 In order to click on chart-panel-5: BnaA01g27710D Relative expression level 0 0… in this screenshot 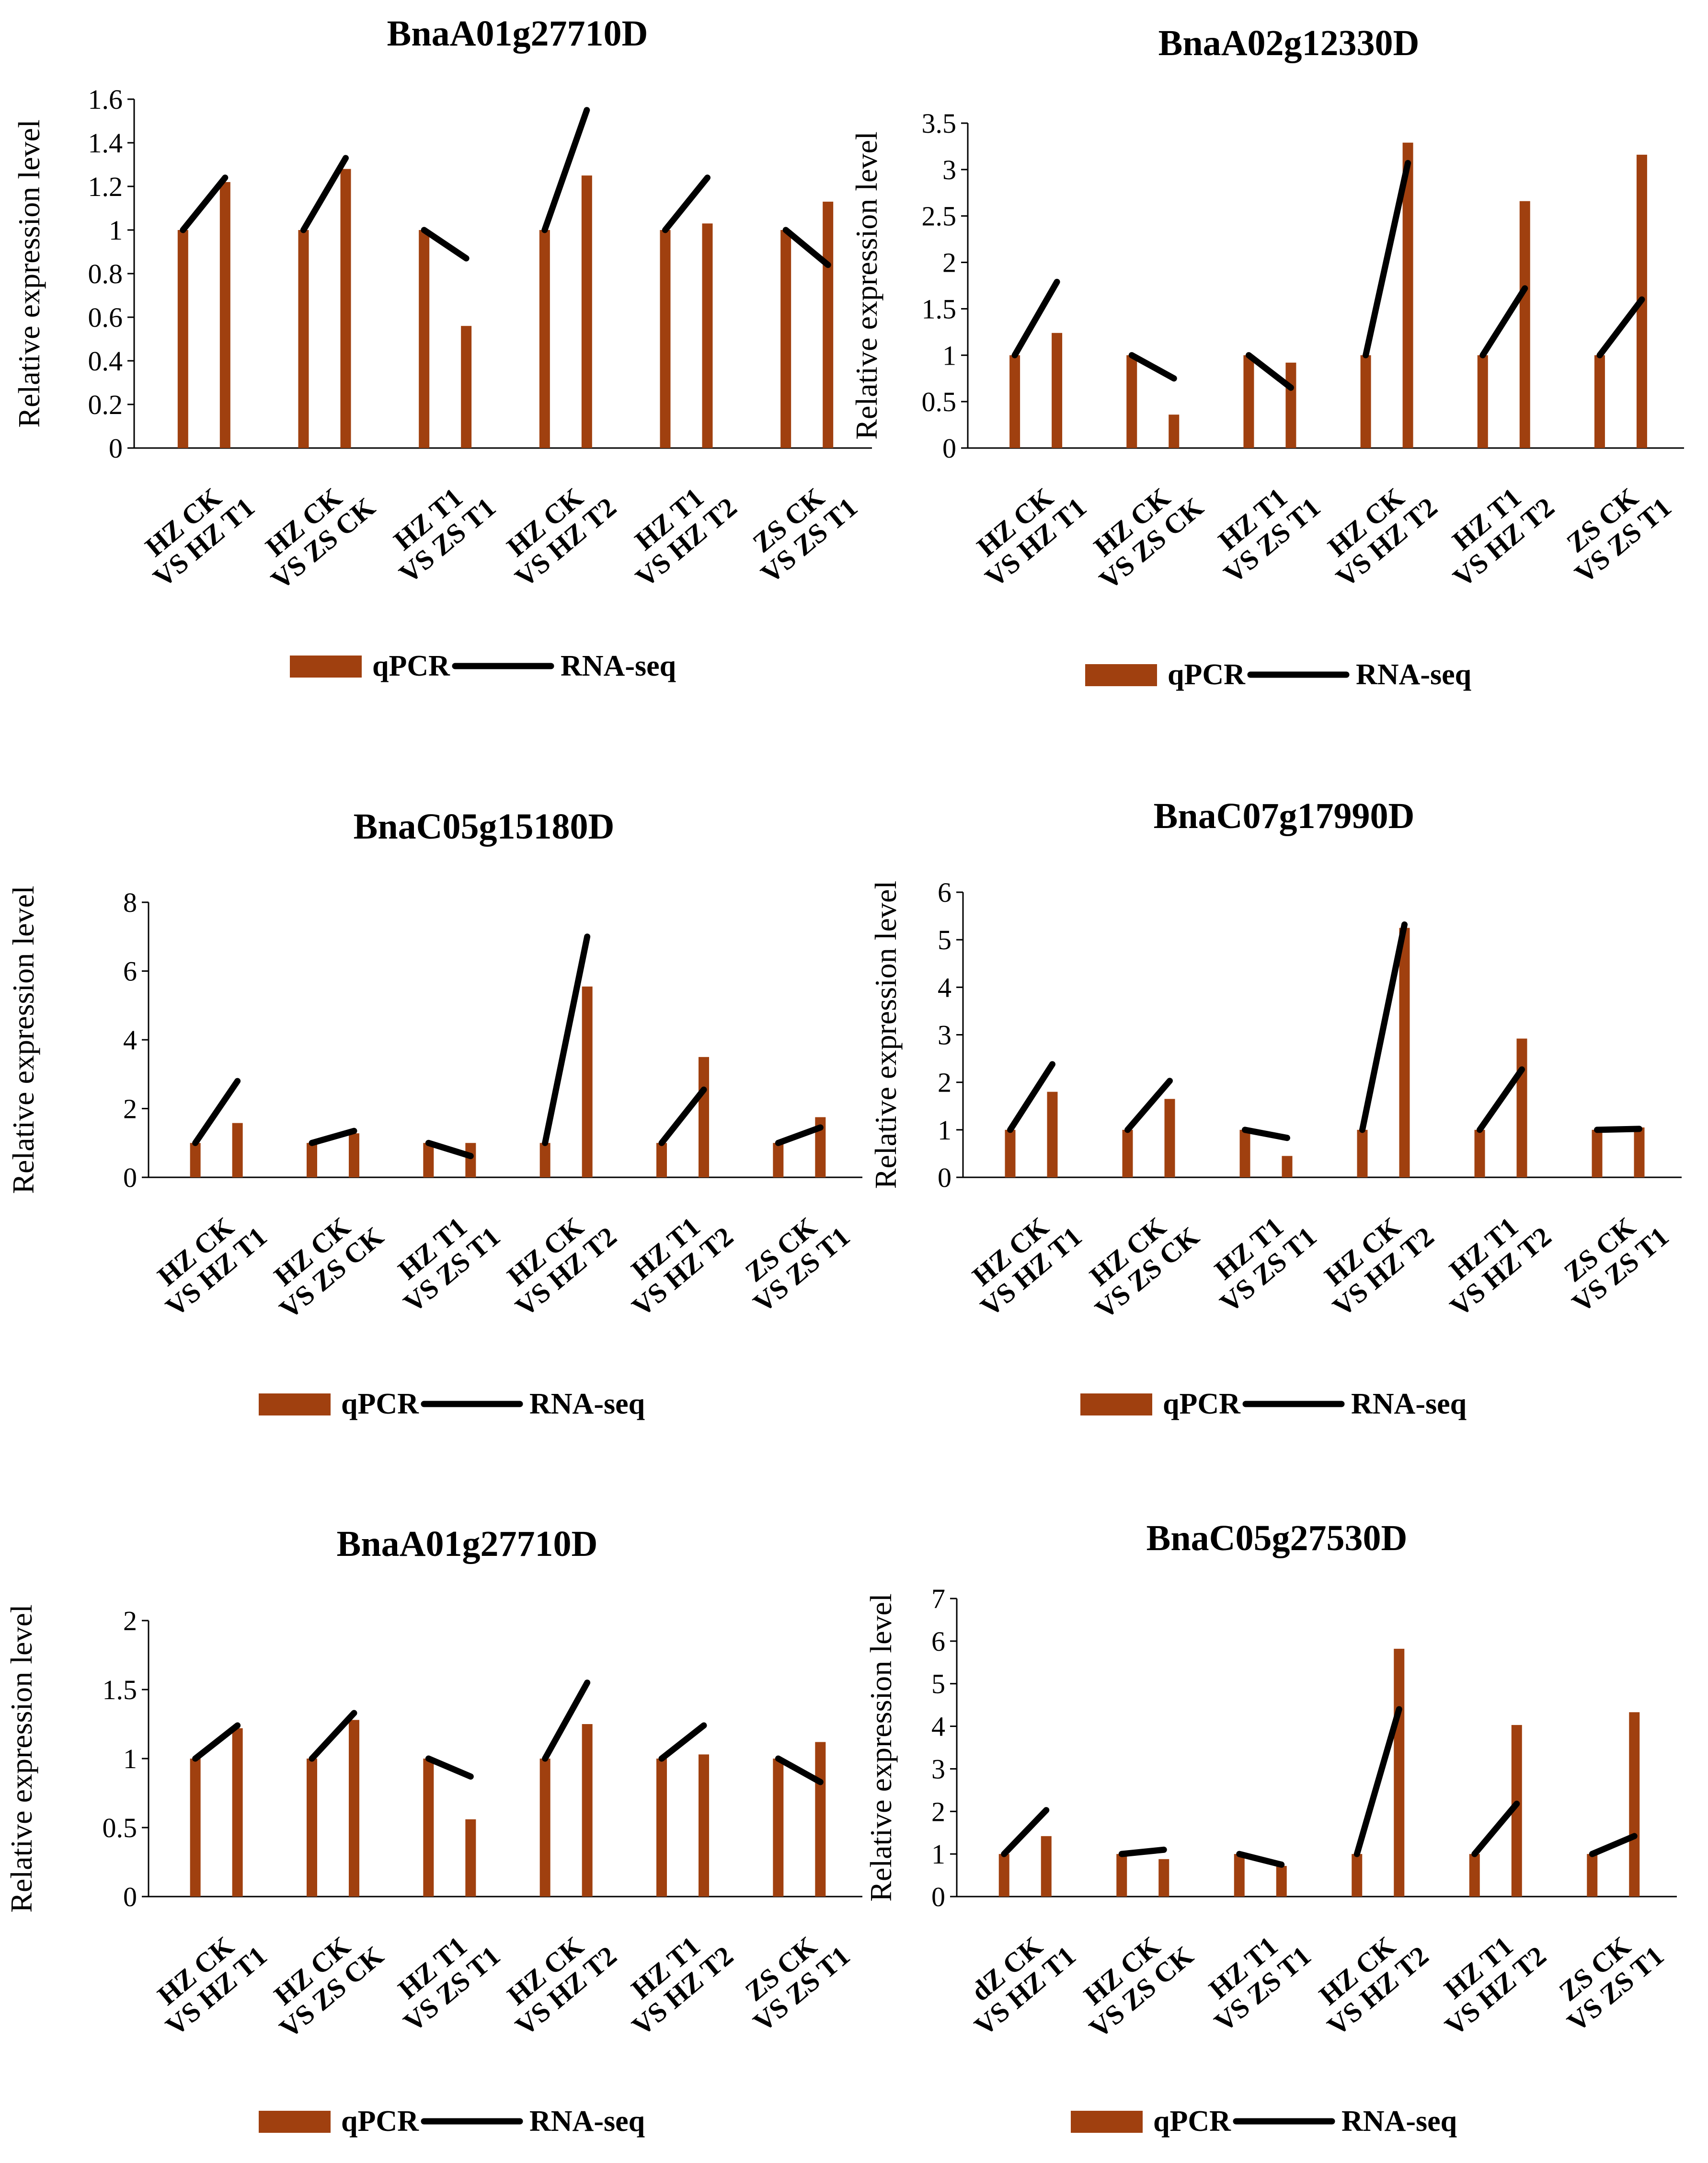, I will do `click(433, 1831)`.